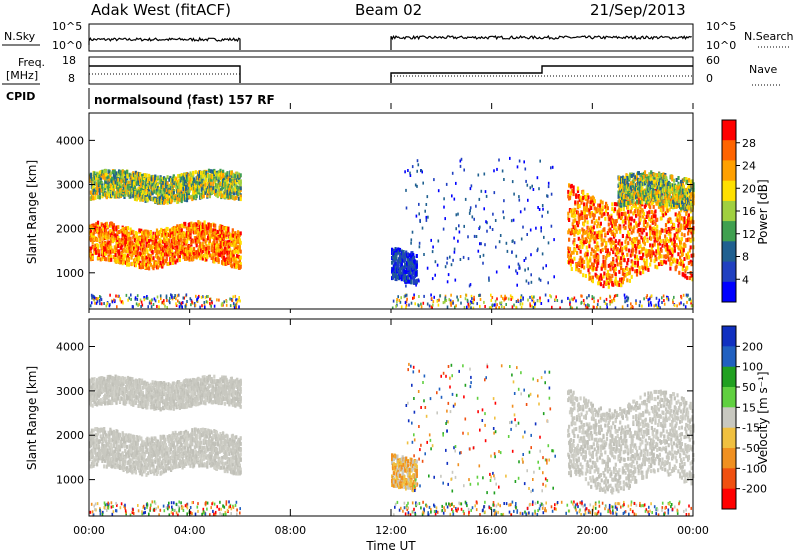  I want to click on freq-tick-bottom: 8, so click(71, 78).